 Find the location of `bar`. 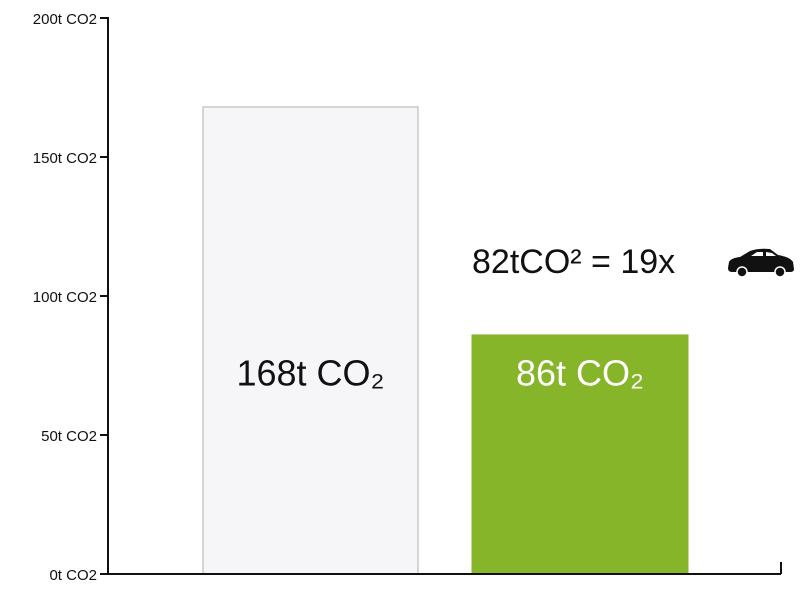

bar is located at coordinates (580, 454).